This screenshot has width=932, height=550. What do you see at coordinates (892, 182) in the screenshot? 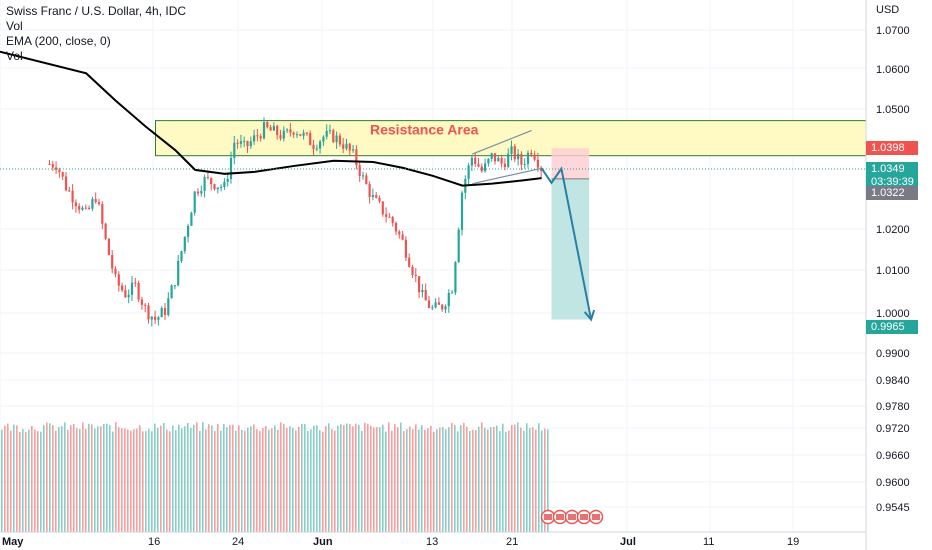
I see `countdown-tag: 03:39:39` at bounding box center [892, 182].